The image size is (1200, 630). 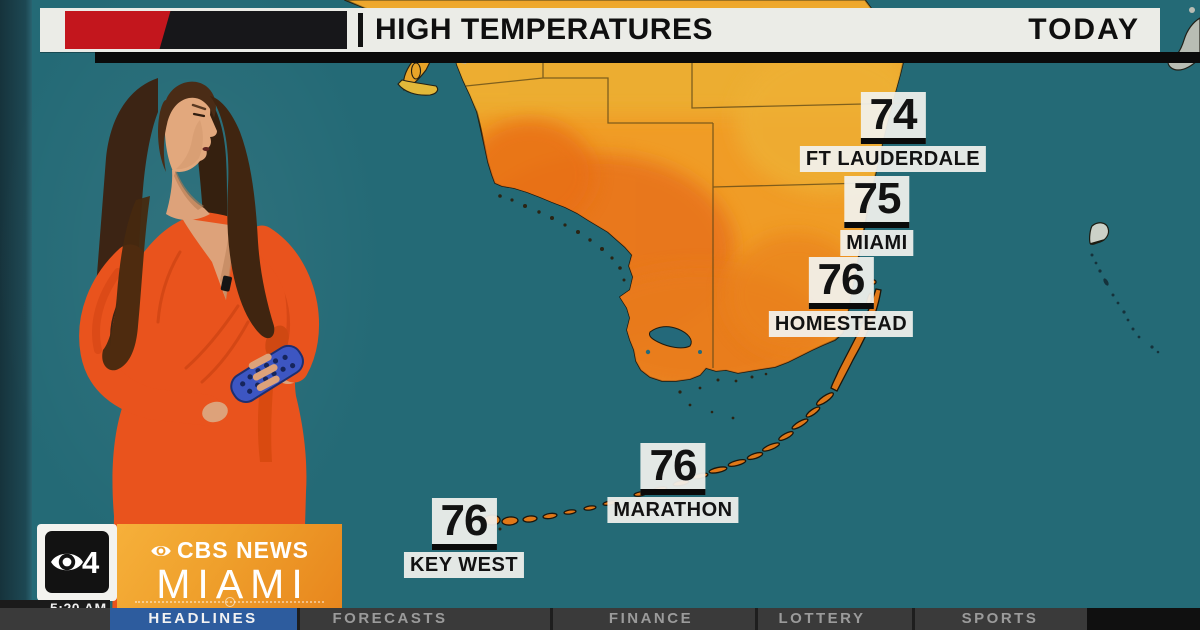 I want to click on temp-label-key-west: 76 KEY WEST, so click(x=464, y=538).